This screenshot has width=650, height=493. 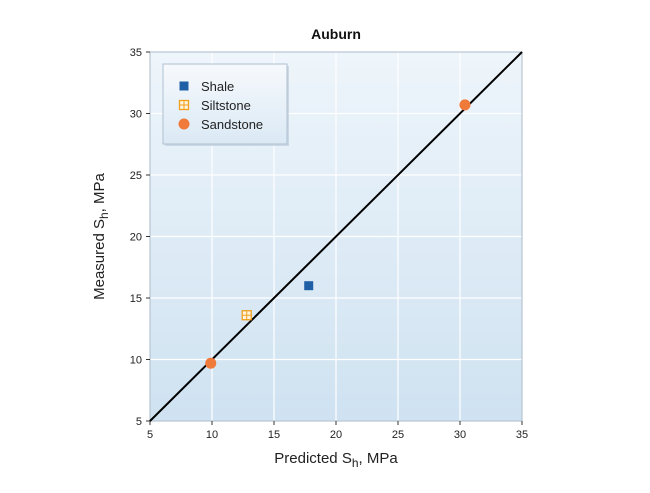 I want to click on chart-title: Auburn, so click(x=336, y=34).